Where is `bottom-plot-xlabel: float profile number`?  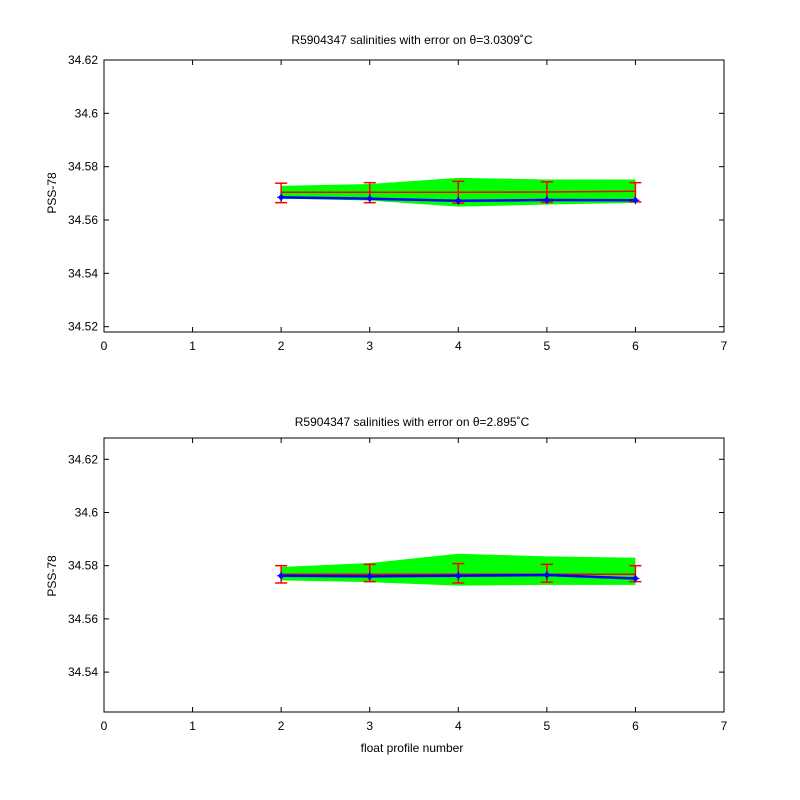 bottom-plot-xlabel: float profile number is located at coordinates (412, 748).